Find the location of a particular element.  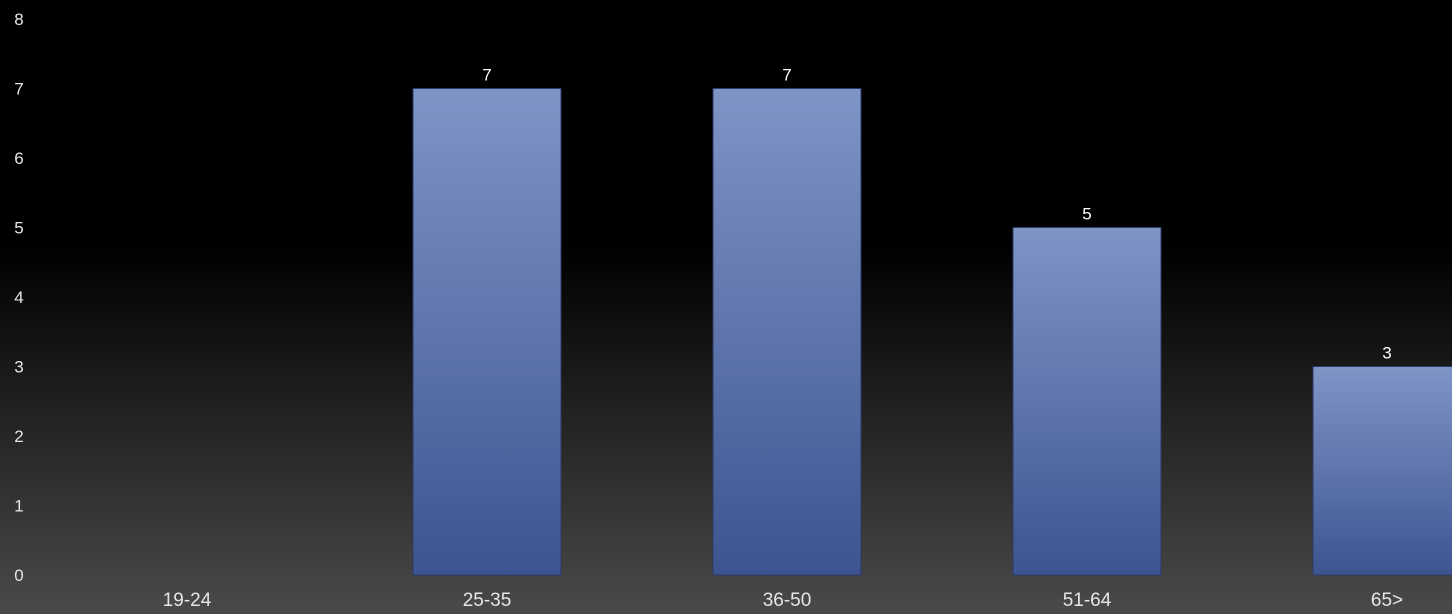

y-tick-label: 6 is located at coordinates (18, 158).